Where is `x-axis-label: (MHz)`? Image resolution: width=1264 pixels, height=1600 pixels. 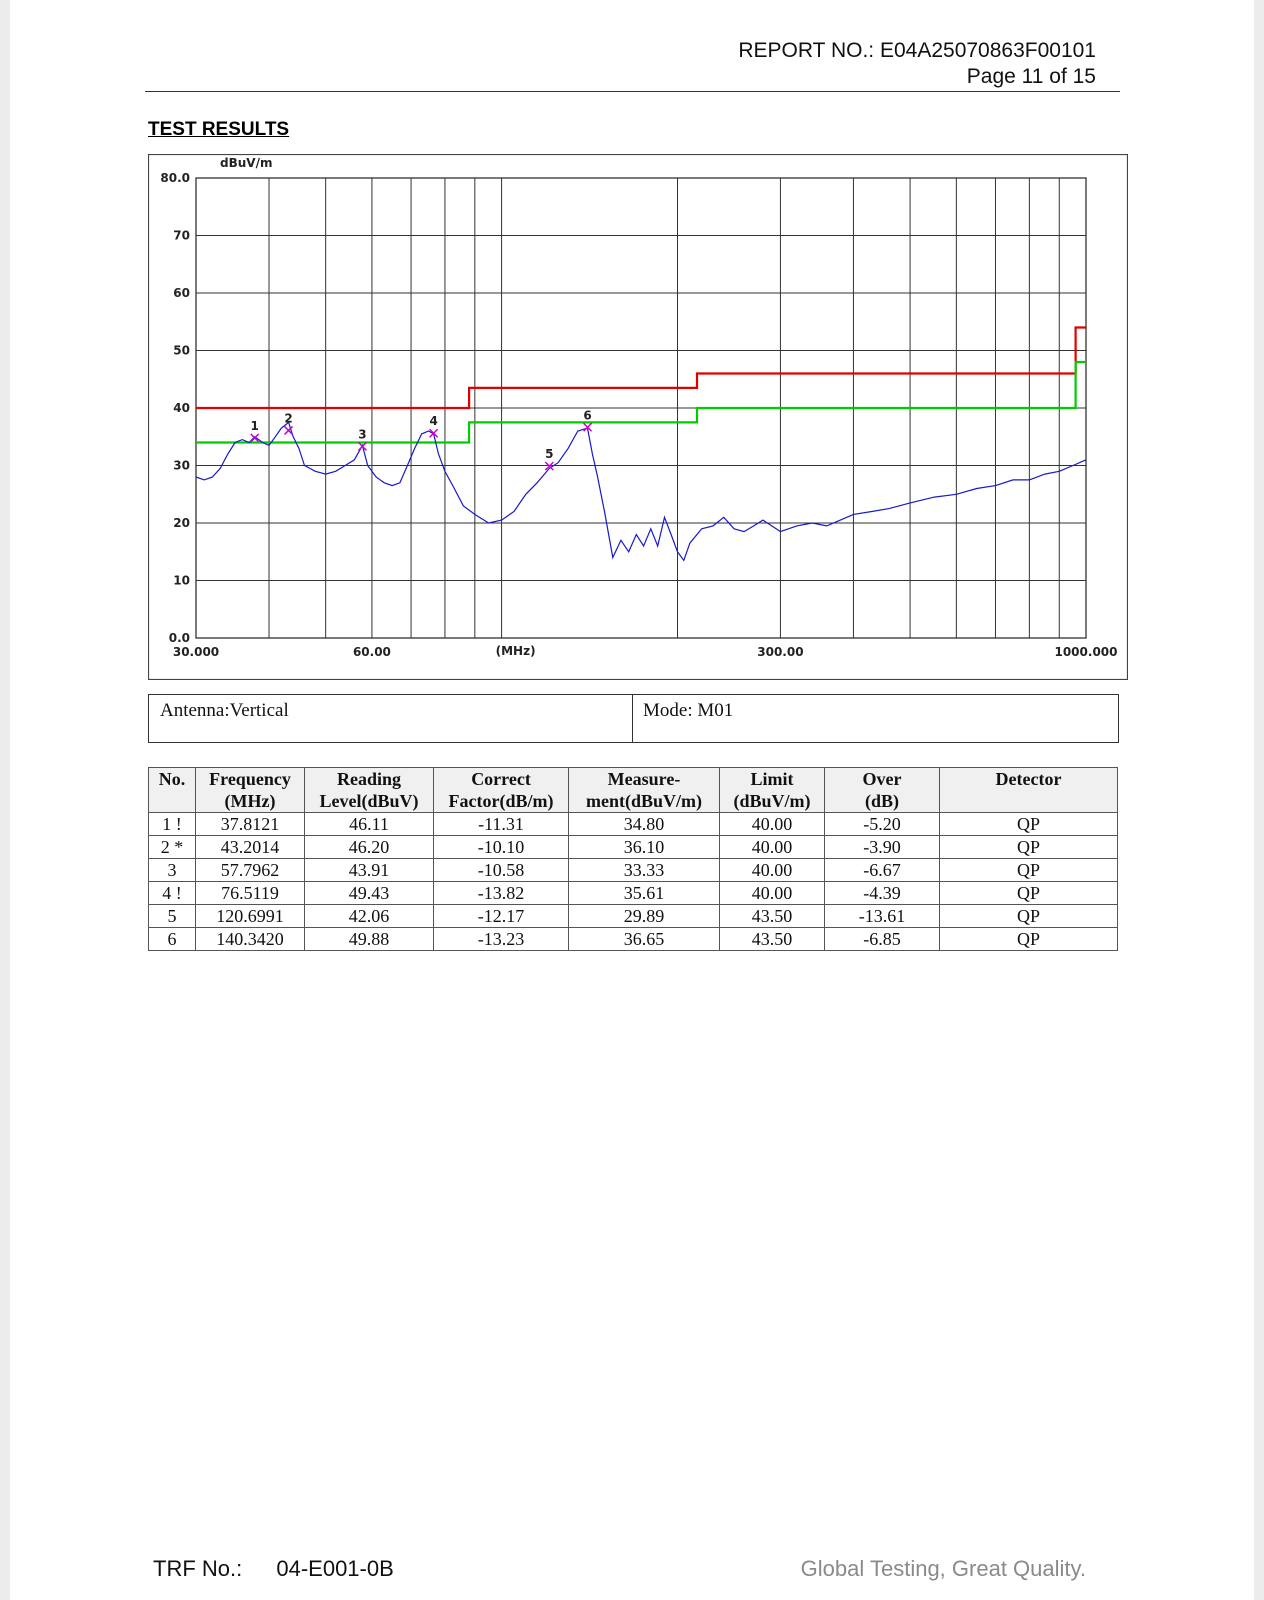
x-axis-label: (MHz) is located at coordinates (516, 651).